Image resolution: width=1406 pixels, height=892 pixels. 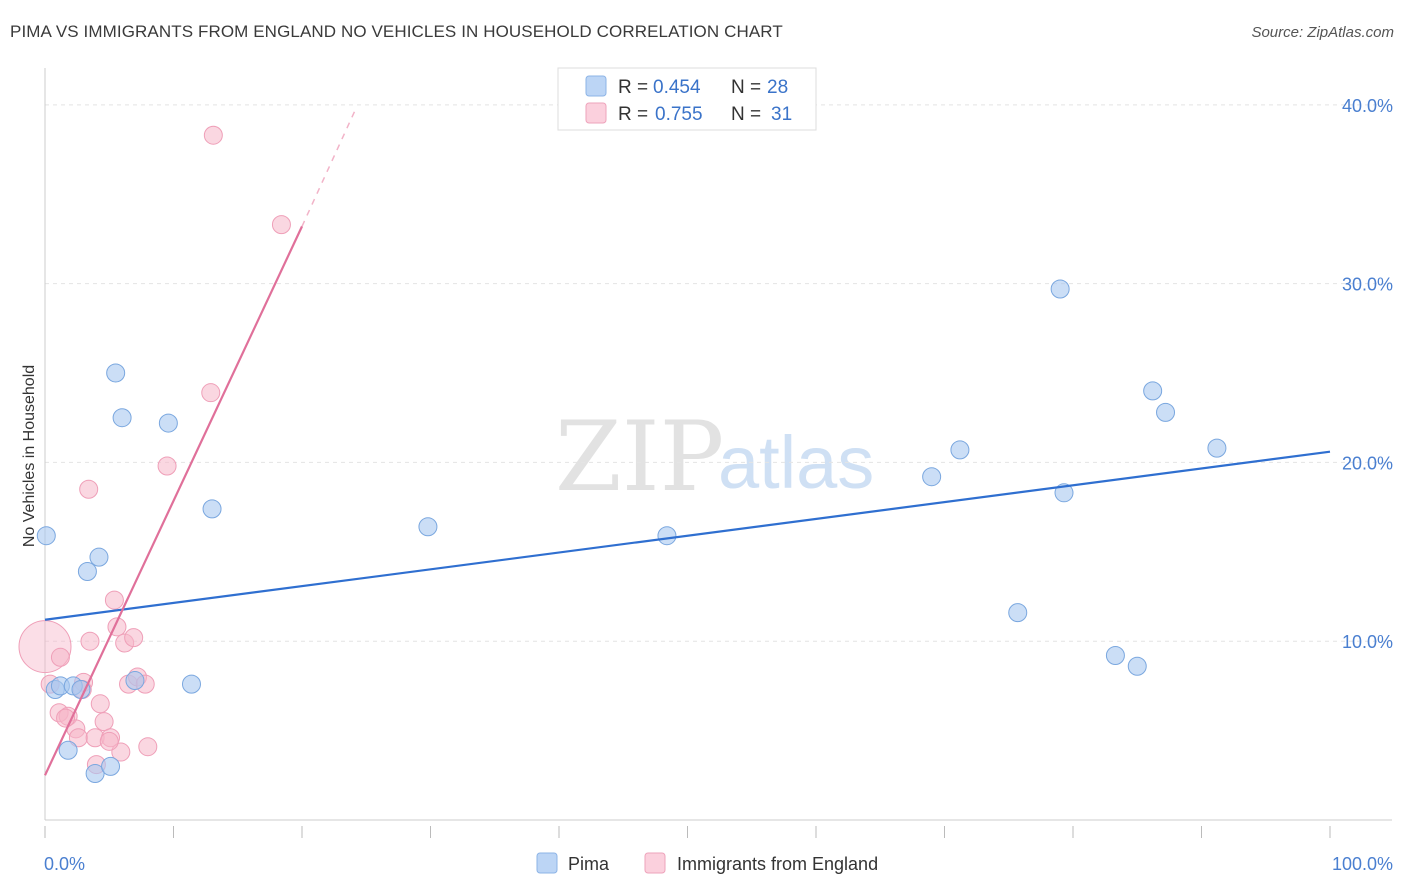 What do you see at coordinates (329, 167) in the screenshot?
I see `england-trend-extension` at bounding box center [329, 167].